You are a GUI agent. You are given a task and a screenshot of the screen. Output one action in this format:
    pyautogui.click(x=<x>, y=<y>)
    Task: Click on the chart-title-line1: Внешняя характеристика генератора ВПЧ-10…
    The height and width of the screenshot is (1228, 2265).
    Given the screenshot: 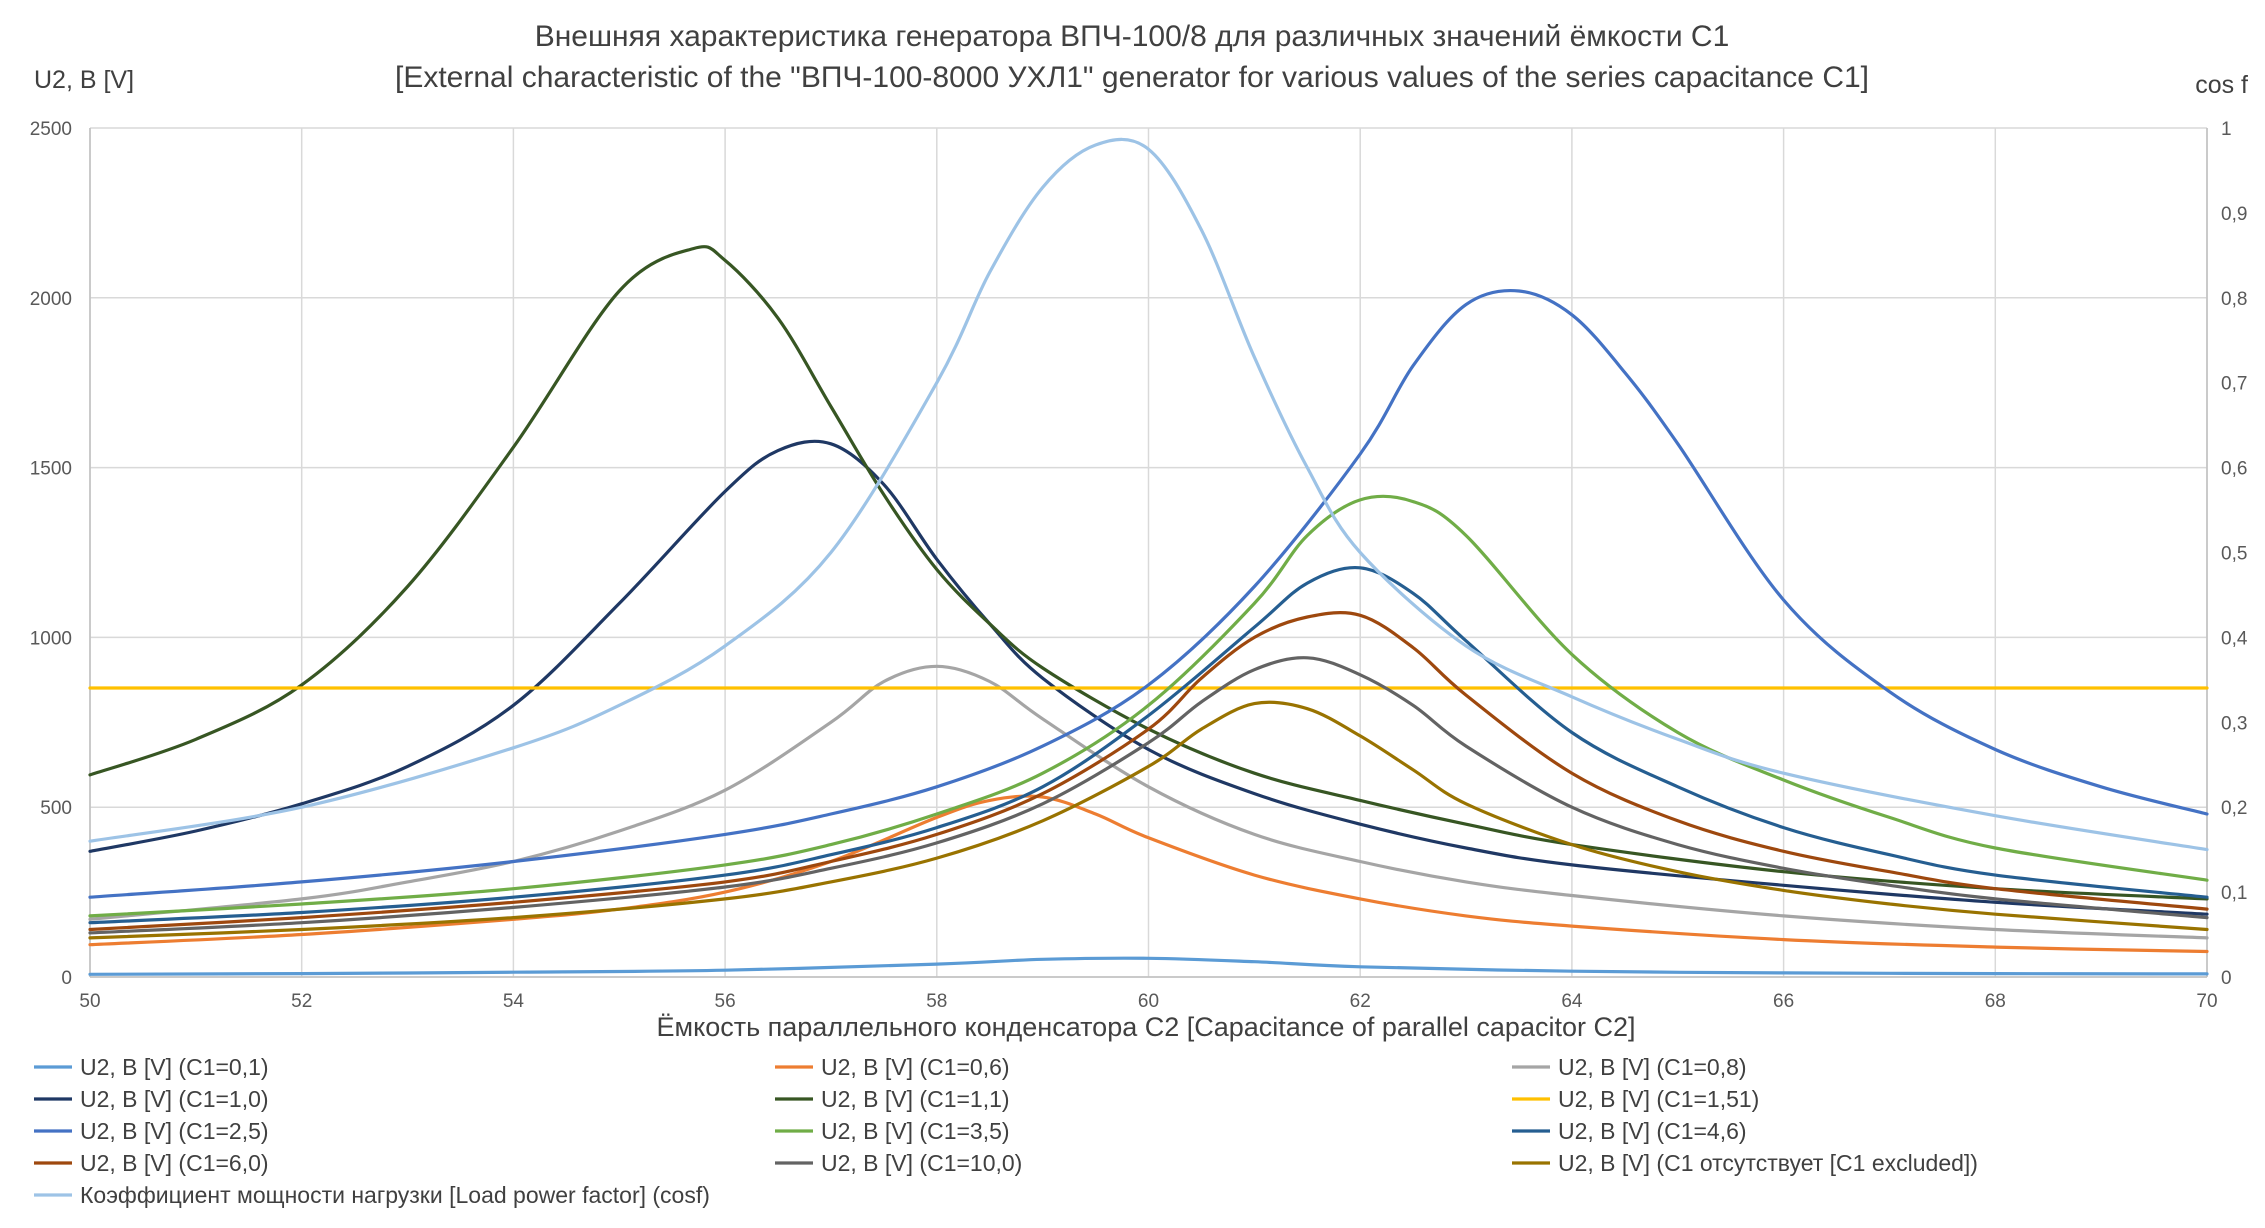 What is the action you would take?
    pyautogui.click(x=1132, y=36)
    